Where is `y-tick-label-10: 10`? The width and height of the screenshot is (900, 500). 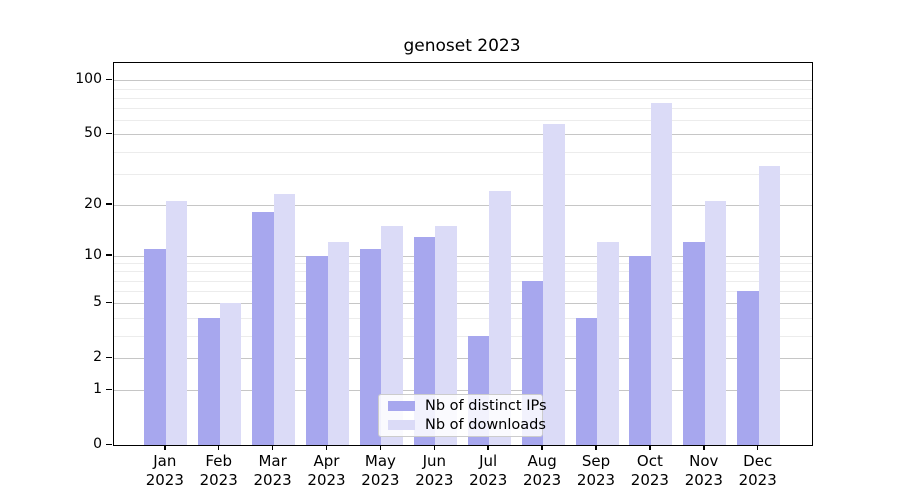 y-tick-label-10: 10 is located at coordinates (93, 254).